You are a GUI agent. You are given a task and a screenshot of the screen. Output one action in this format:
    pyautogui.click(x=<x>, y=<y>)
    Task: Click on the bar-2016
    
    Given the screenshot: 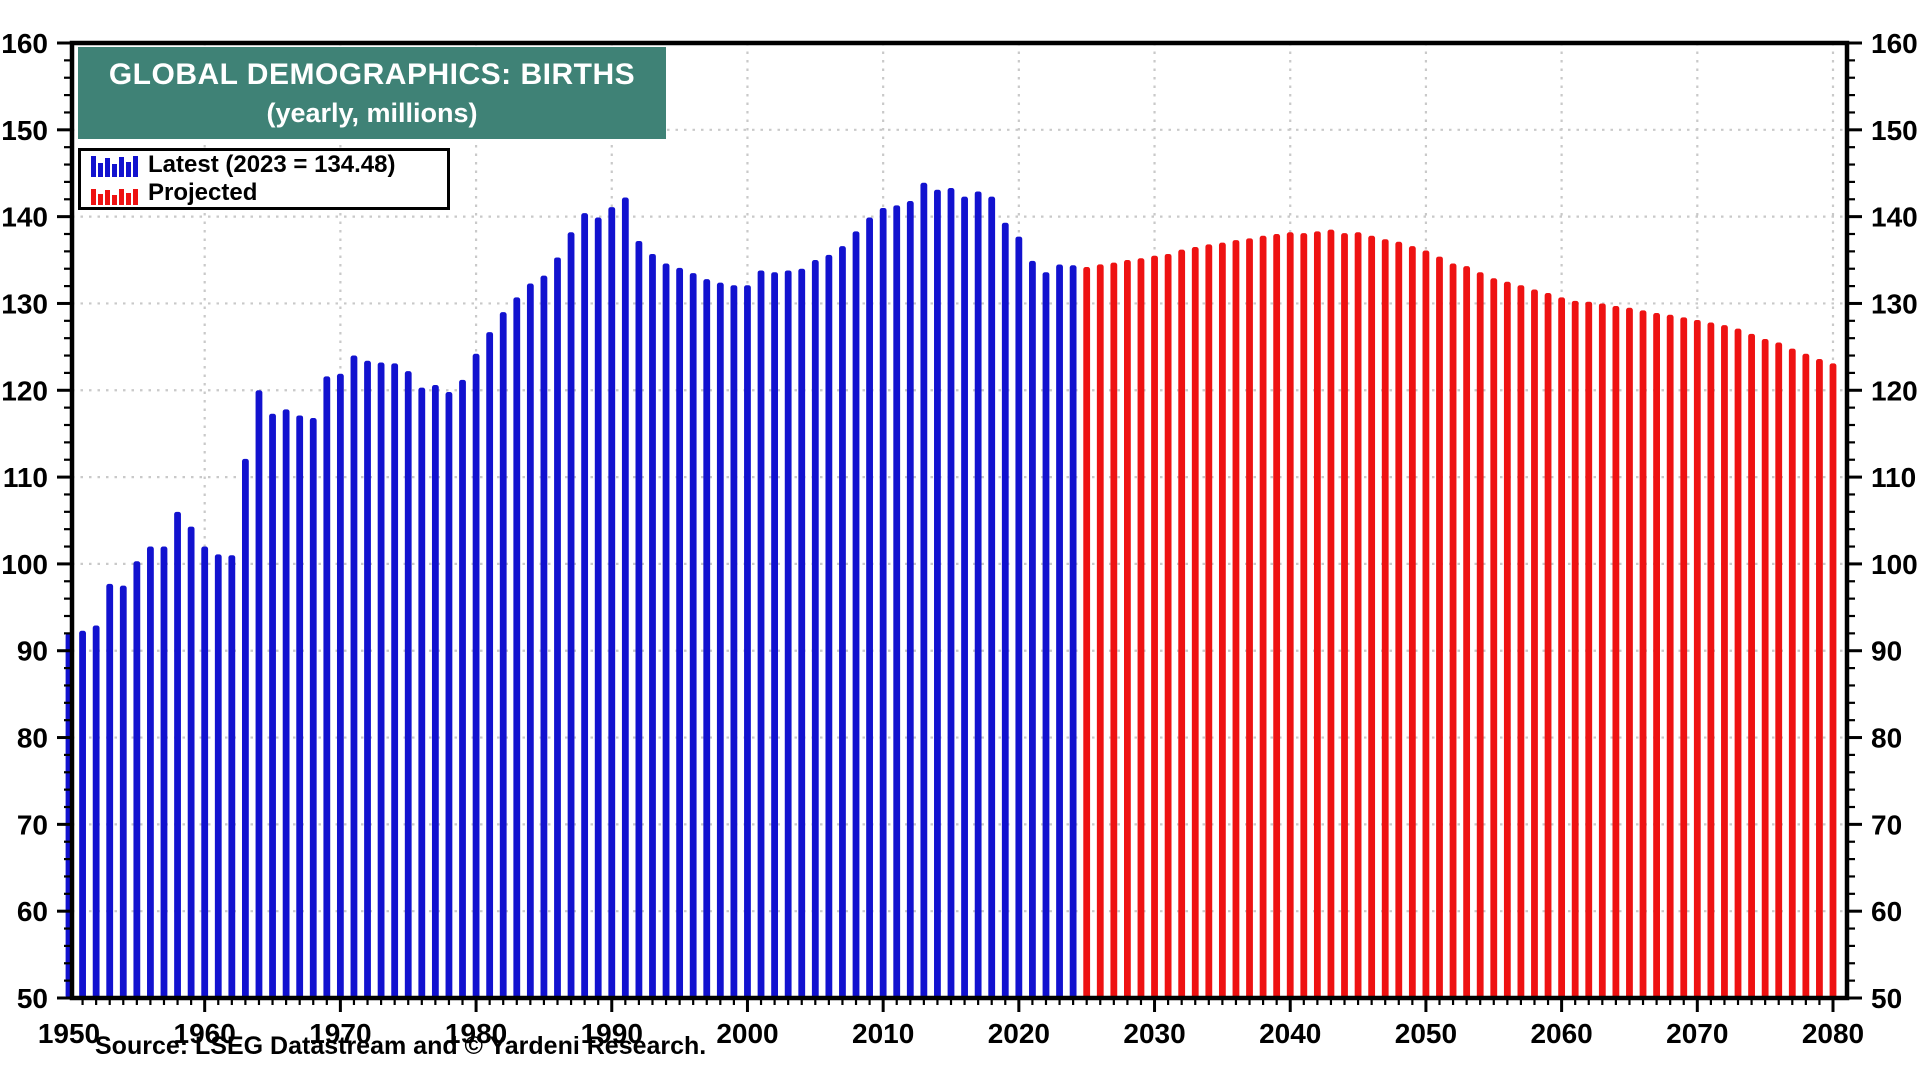 What is the action you would take?
    pyautogui.click(x=964, y=597)
    